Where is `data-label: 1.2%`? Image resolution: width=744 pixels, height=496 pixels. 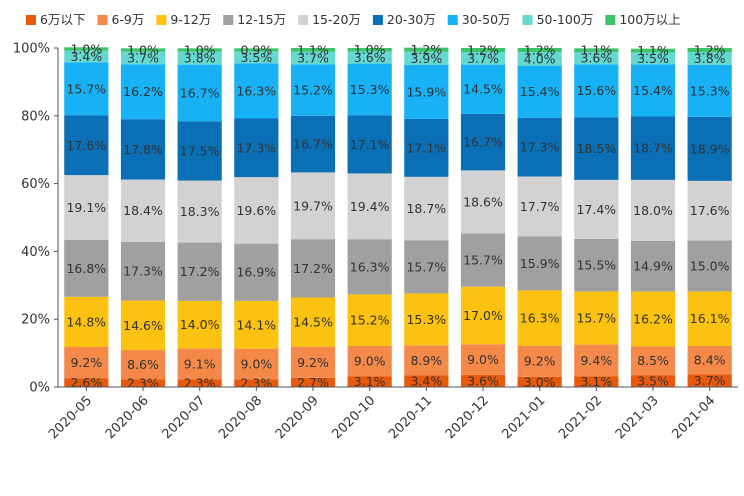 data-label: 1.2% is located at coordinates (710, 50).